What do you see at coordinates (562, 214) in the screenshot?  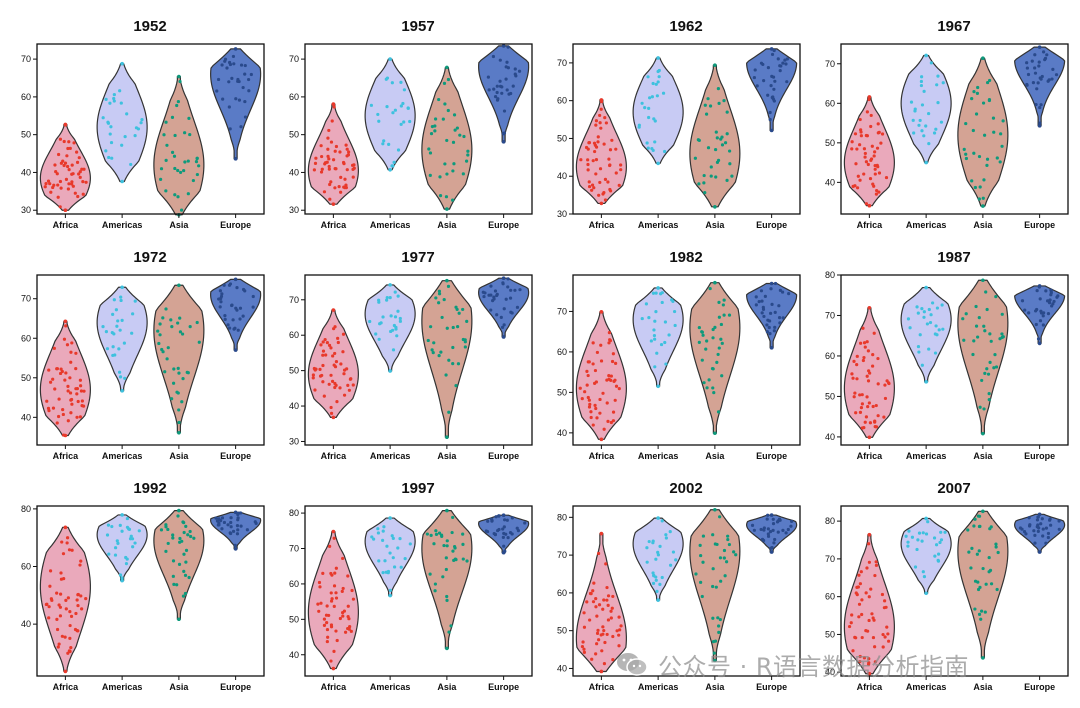 I see `y-tick-label: 30` at bounding box center [562, 214].